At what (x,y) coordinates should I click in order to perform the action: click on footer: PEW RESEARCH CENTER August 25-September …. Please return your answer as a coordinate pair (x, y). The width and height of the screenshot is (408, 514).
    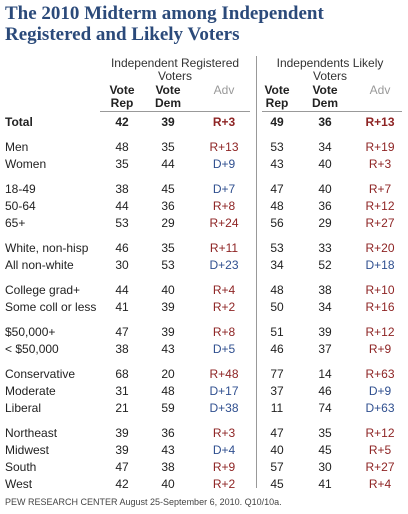
    Looking at the image, I should click on (143, 502).